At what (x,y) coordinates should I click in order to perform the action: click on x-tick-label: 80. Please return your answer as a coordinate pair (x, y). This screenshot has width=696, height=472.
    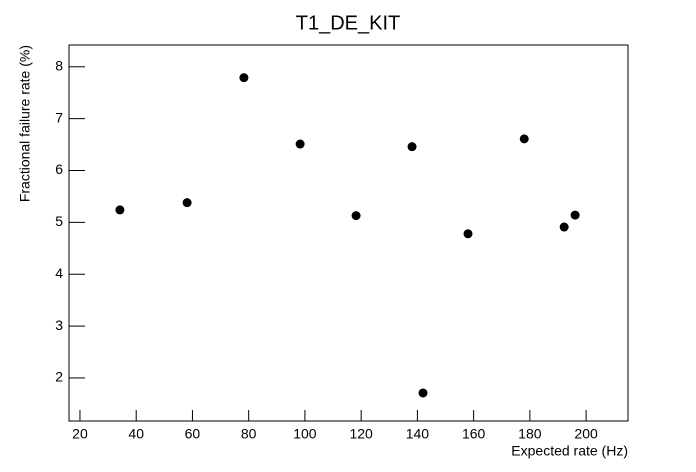
    Looking at the image, I should click on (249, 434).